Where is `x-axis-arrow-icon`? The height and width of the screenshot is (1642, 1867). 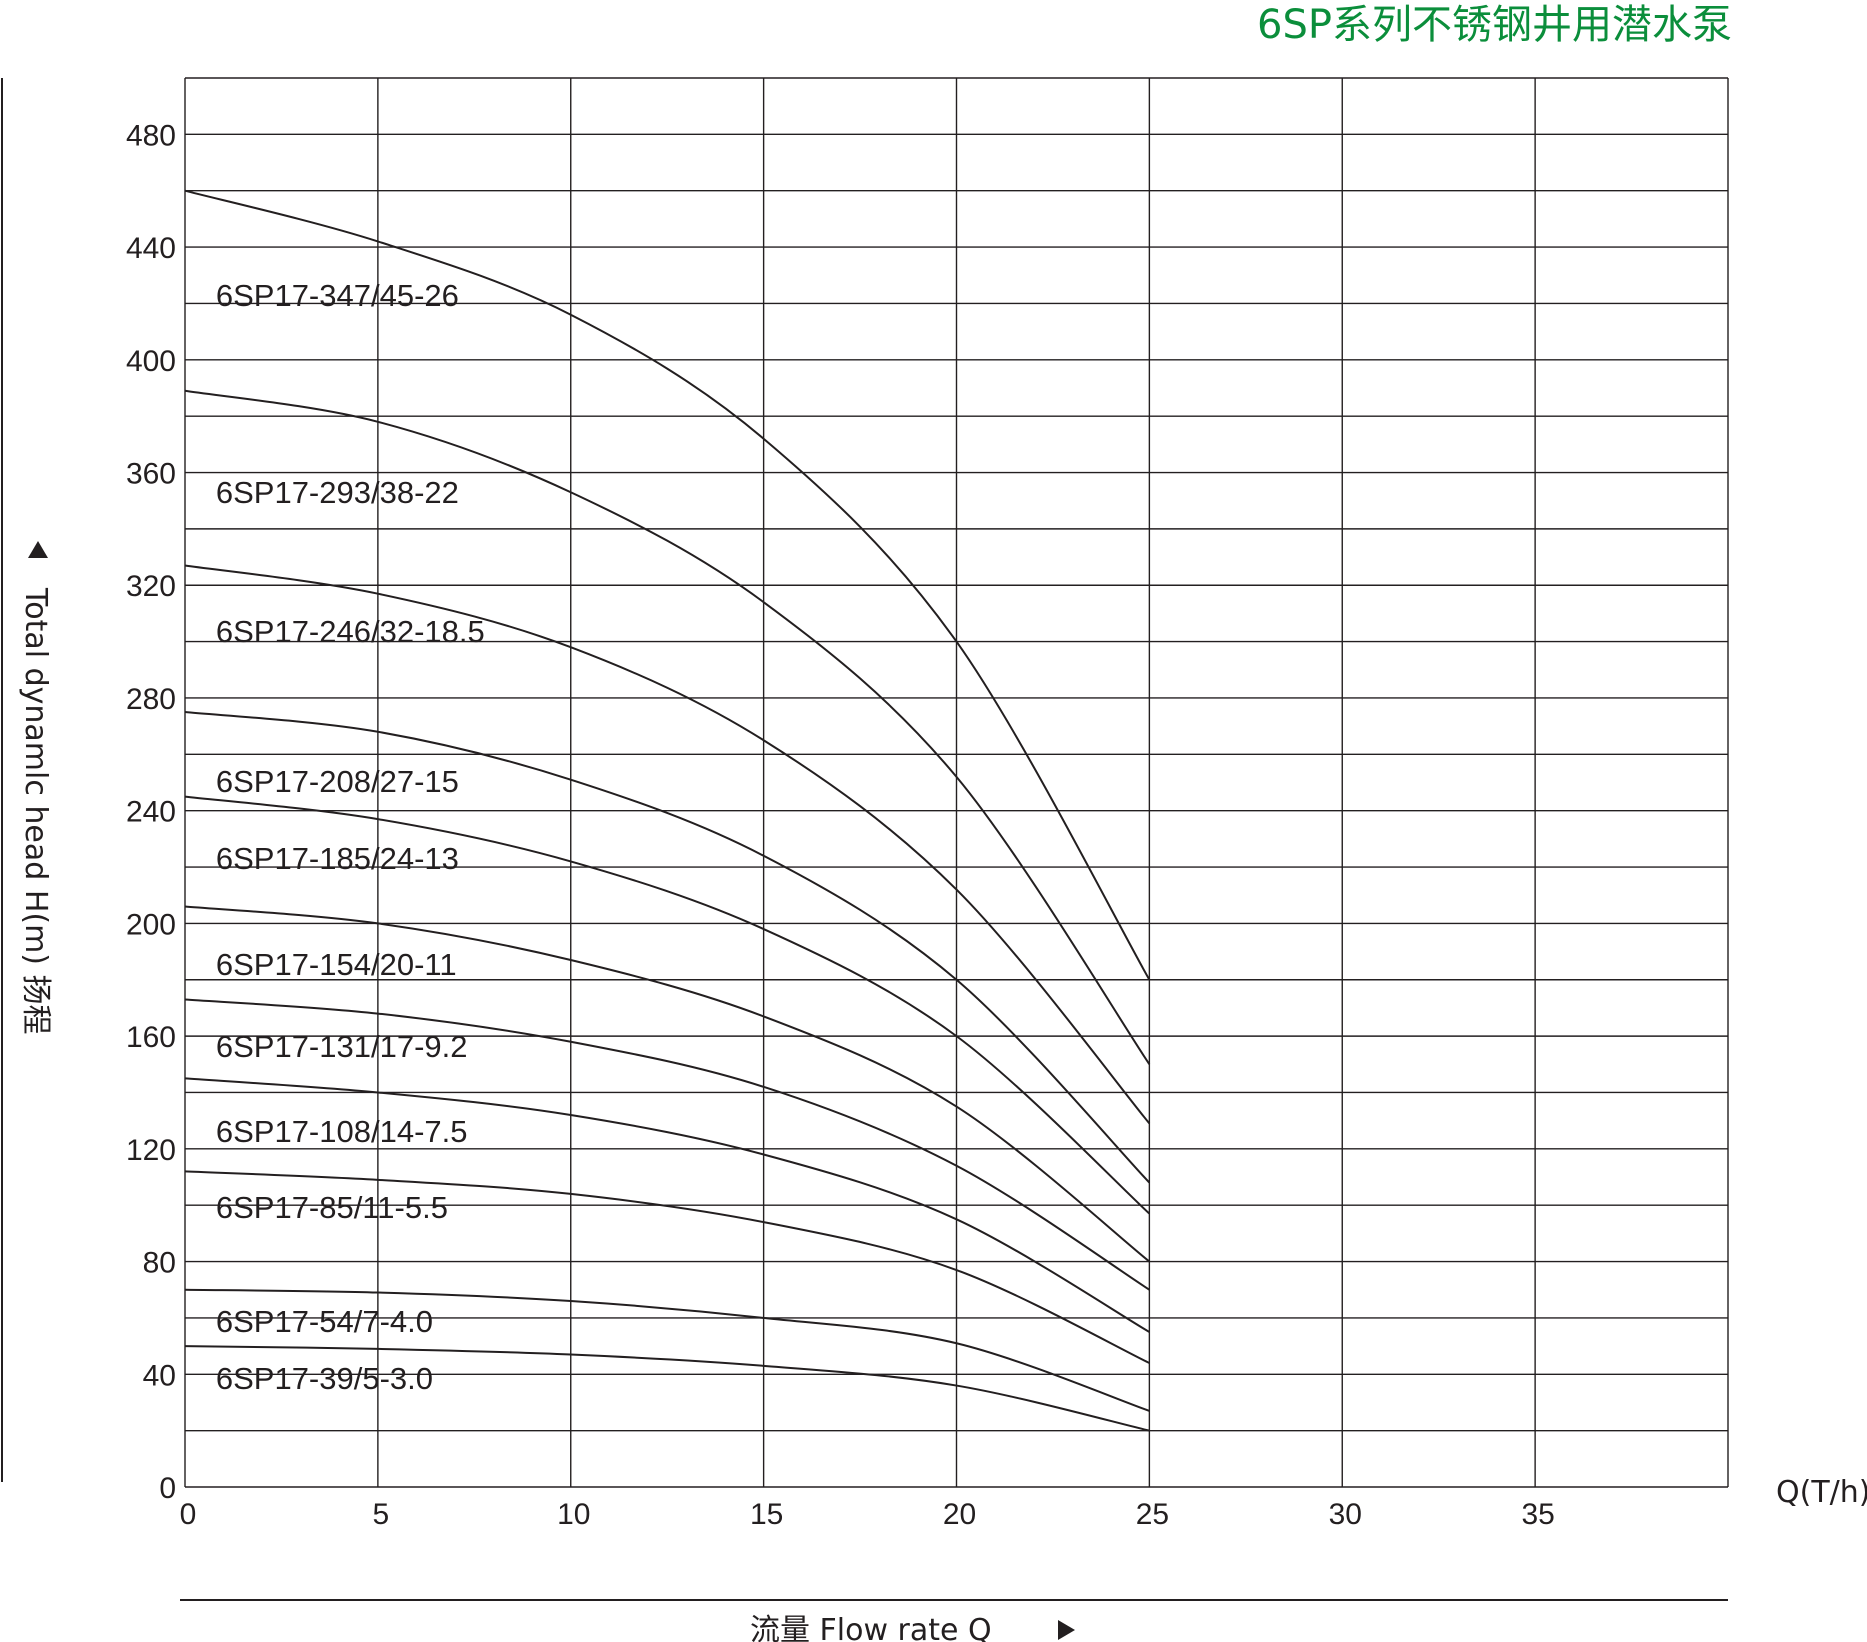
x-axis-arrow-icon is located at coordinates (1066, 1630).